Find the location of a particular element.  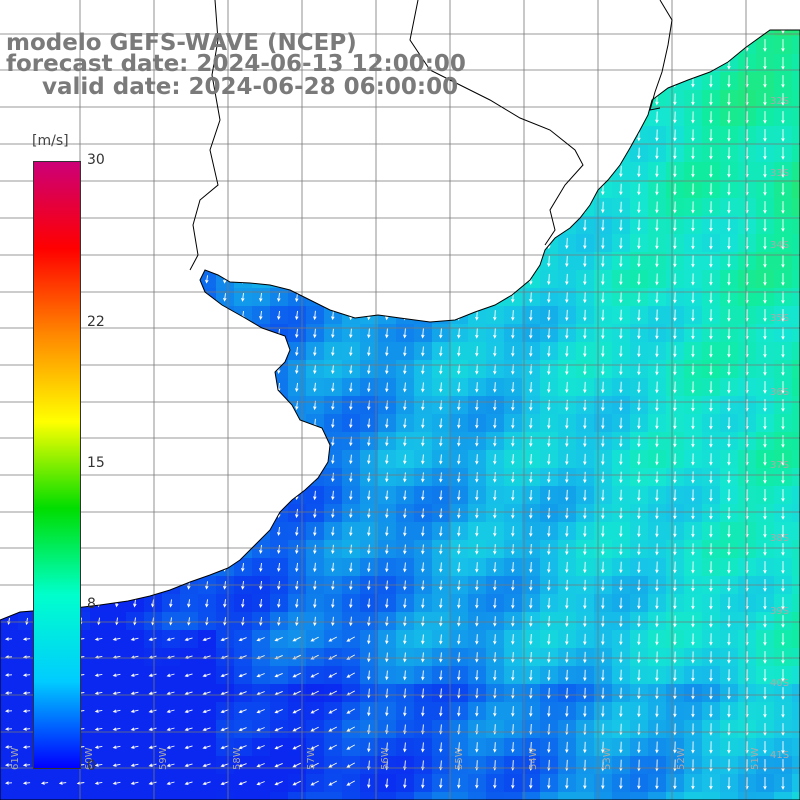

colorbar-gradient is located at coordinates (57, 465).